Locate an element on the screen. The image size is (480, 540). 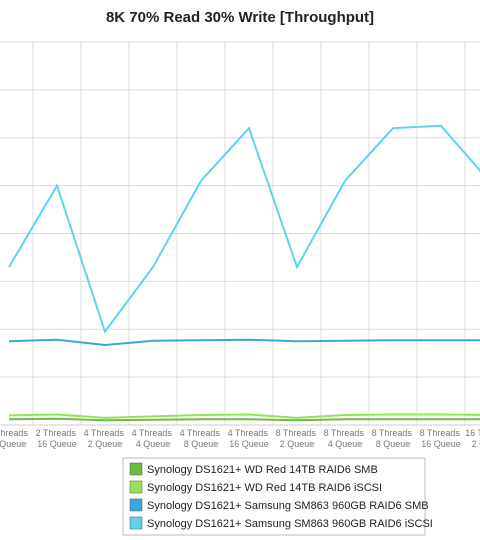
x-tick-label: 8 Threads 2 Queue is located at coordinates (297, 438).